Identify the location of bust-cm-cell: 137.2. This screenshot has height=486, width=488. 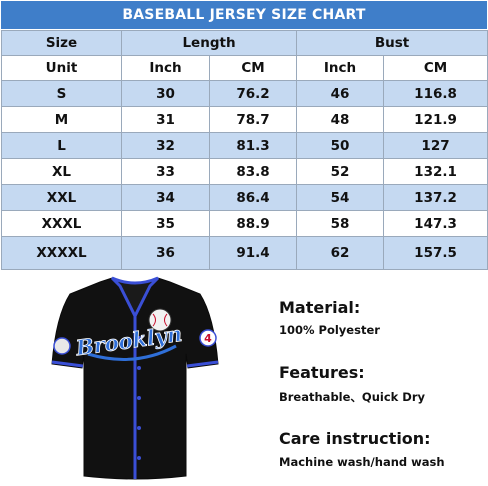
(435, 197).